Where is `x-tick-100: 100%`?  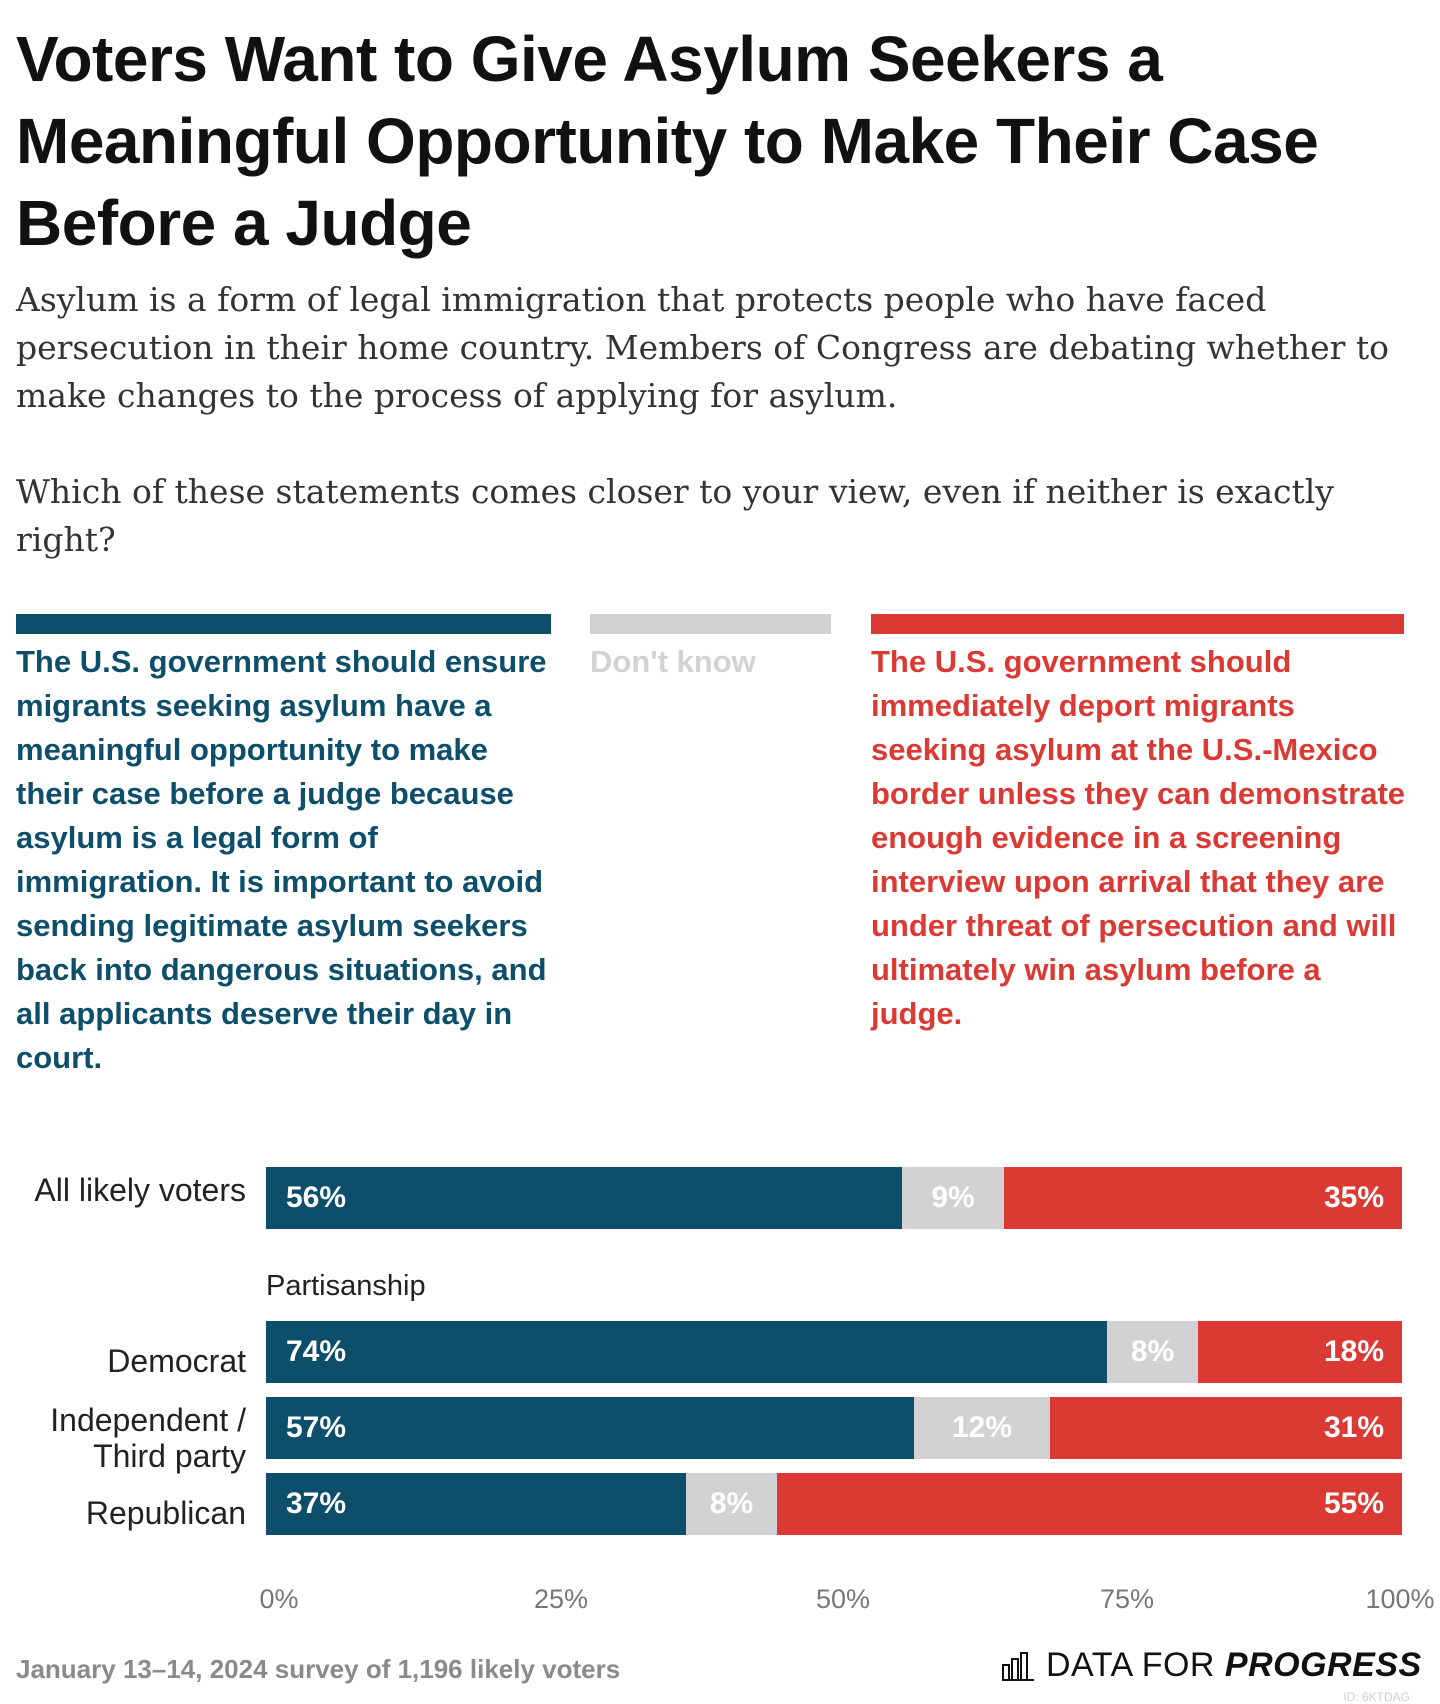 x-tick-100: 100% is located at coordinates (1400, 1599).